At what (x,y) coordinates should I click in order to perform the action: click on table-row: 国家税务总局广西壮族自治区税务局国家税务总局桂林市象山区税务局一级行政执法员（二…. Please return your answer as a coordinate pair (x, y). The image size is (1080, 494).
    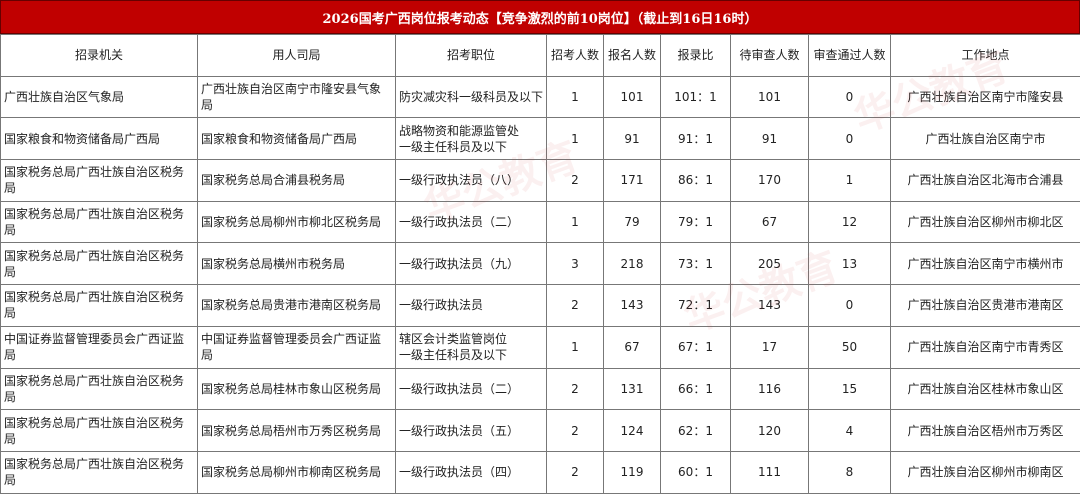
    Looking at the image, I should click on (540, 389).